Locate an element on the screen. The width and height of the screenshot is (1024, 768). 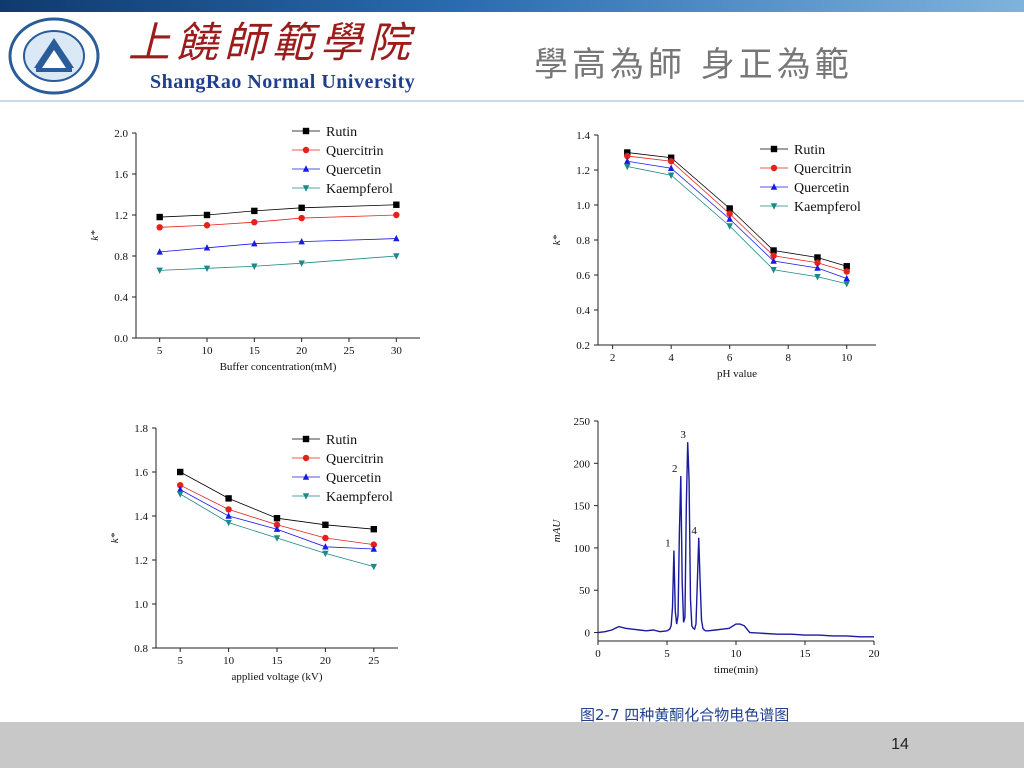
top-accent-bar is located at coordinates (512, 6).